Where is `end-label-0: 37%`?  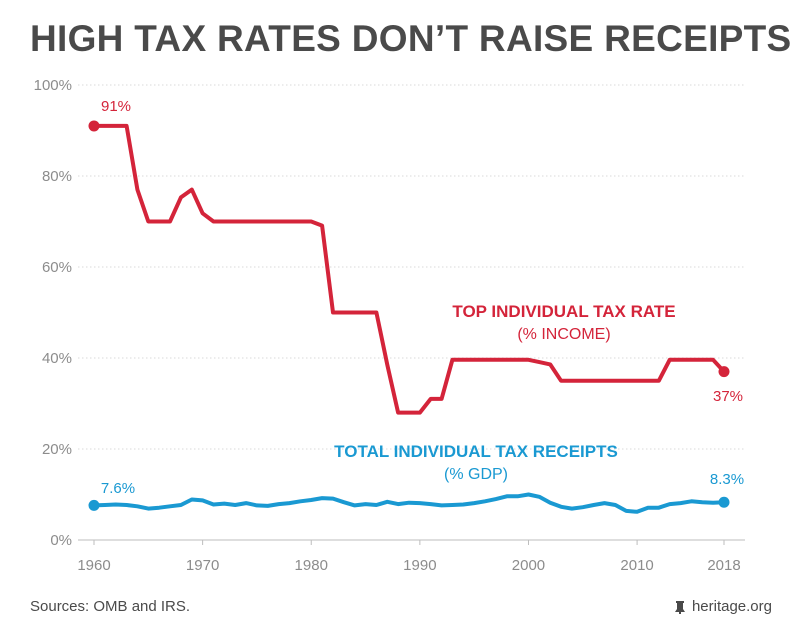
end-label-0: 37% is located at coordinates (728, 396).